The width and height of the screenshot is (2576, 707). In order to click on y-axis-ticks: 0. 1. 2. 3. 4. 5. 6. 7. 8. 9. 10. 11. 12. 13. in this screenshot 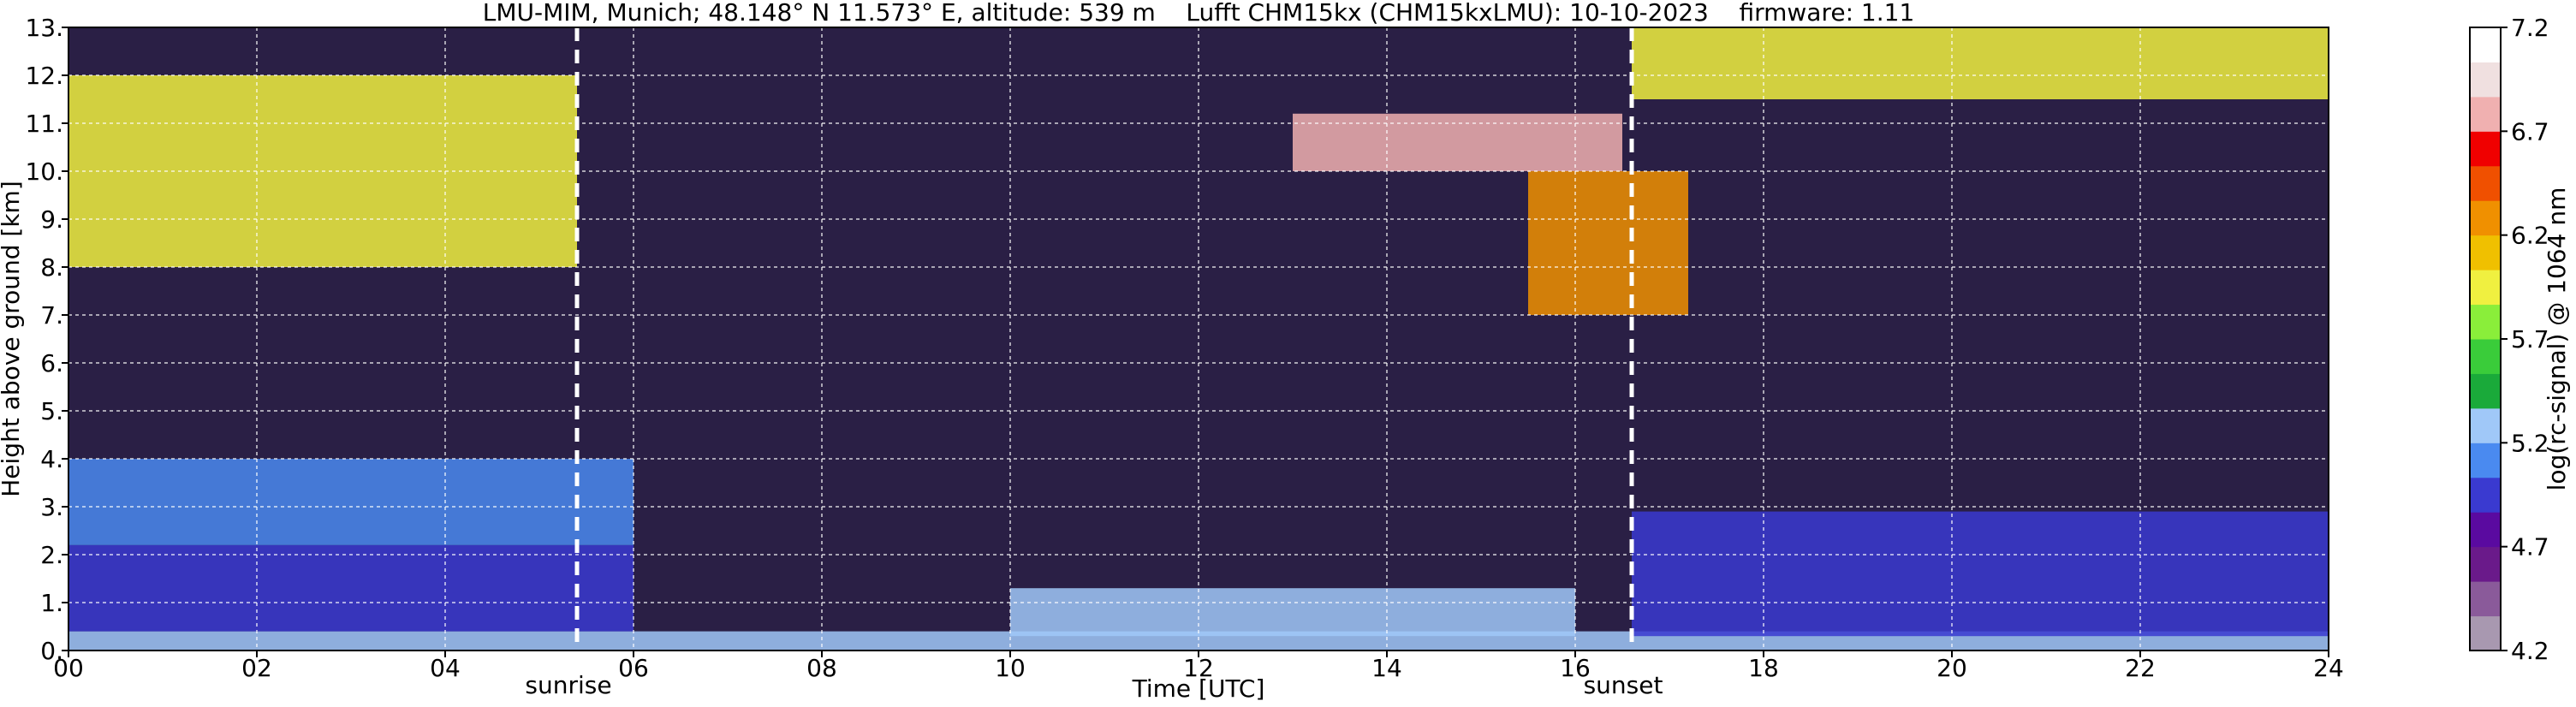, I will do `click(46, 339)`.